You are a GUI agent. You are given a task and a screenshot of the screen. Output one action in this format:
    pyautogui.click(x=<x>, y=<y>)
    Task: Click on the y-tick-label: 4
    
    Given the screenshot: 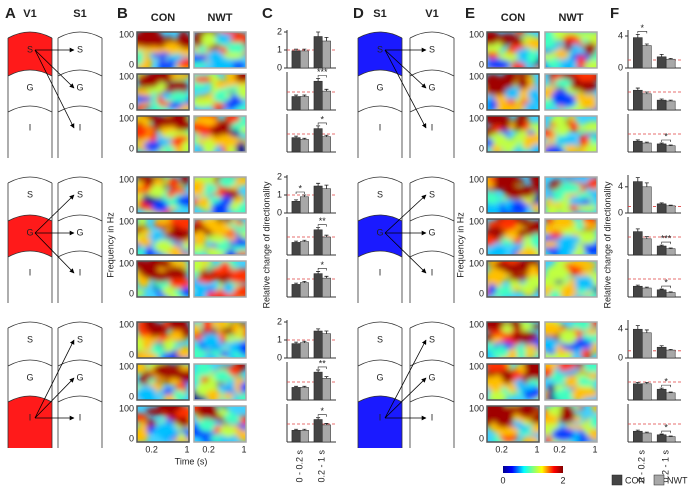 What is the action you would take?
    pyautogui.click(x=620, y=35)
    